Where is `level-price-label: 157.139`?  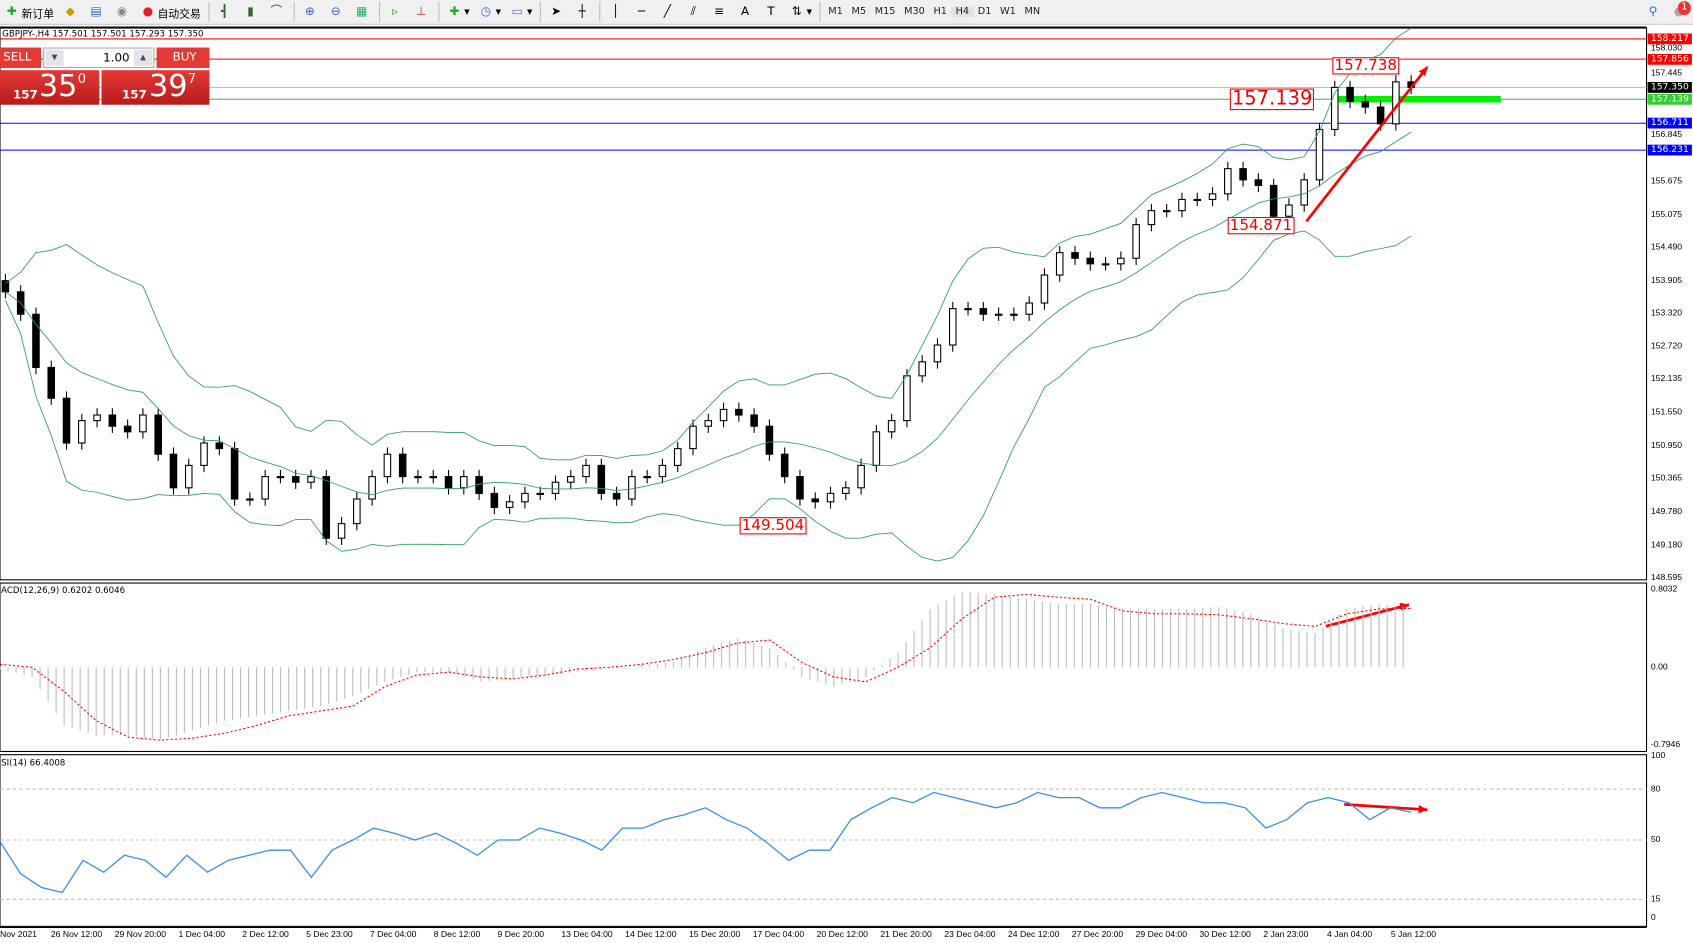
level-price-label: 157.139 is located at coordinates (1272, 99).